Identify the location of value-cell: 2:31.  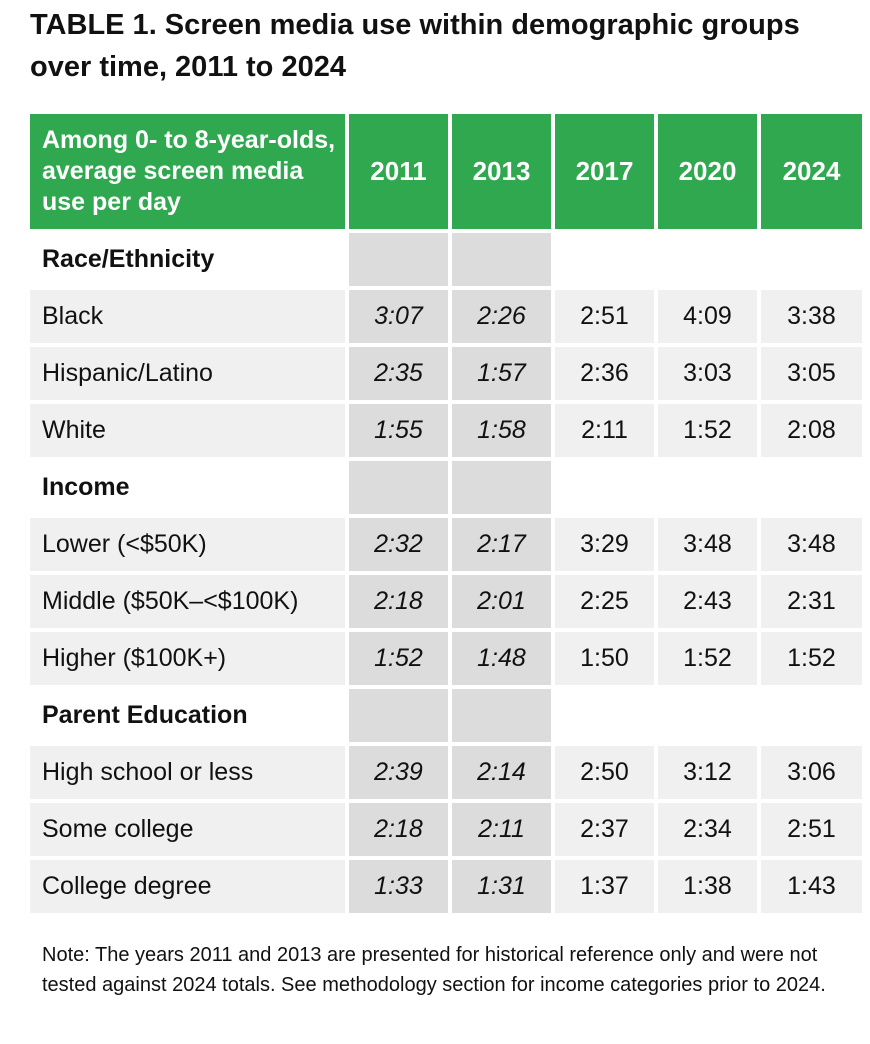
(809, 602).